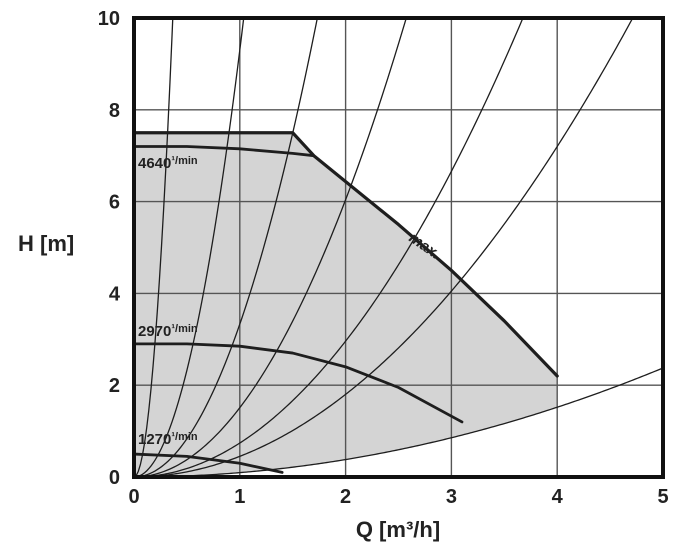 This screenshot has width=673, height=548. I want to click on speed-label-4640-value: 4640, so click(154, 163).